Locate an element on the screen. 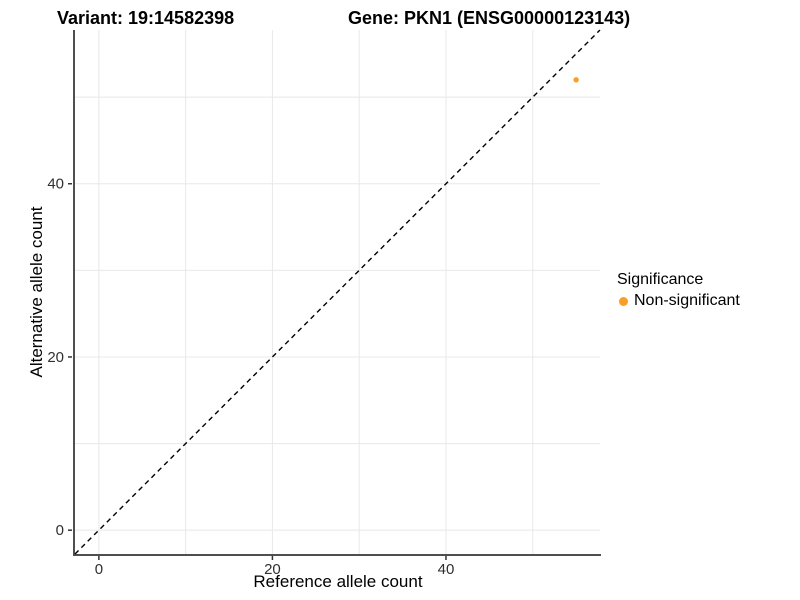 The image size is (800, 600). legend-point-swatch is located at coordinates (623, 301).